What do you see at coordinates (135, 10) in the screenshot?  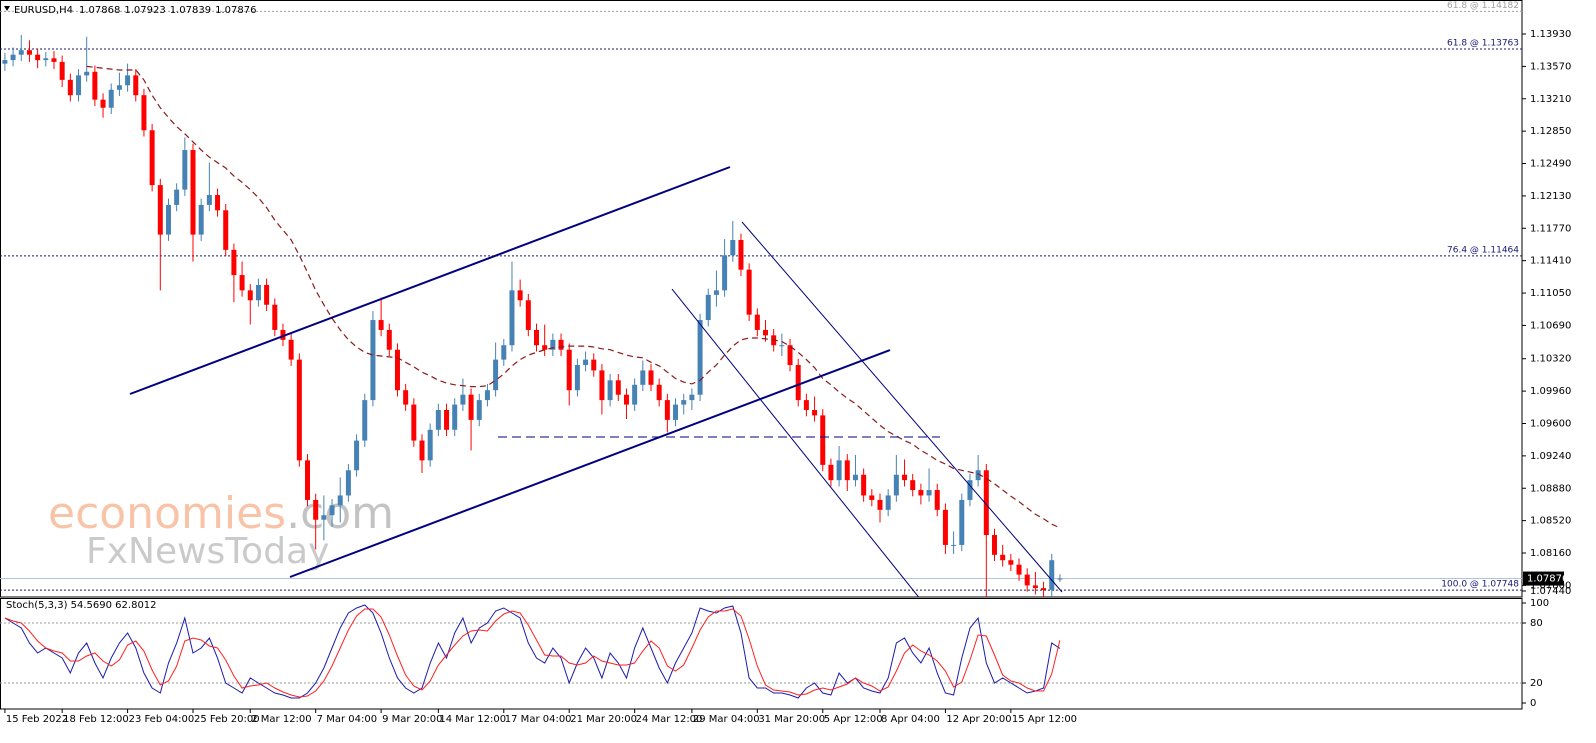 I see `header: EURUSD,H4 1.07868 1.07923 1.07839 1.07876` at bounding box center [135, 10].